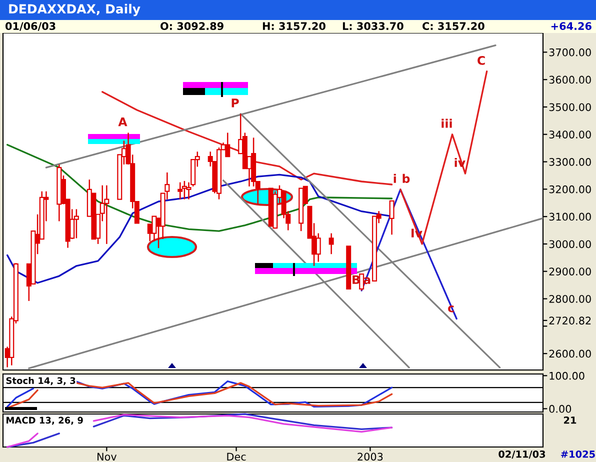  What do you see at coordinates (570, 298) in the screenshot?
I see `y-tick-label: 2800.00` at bounding box center [570, 298].